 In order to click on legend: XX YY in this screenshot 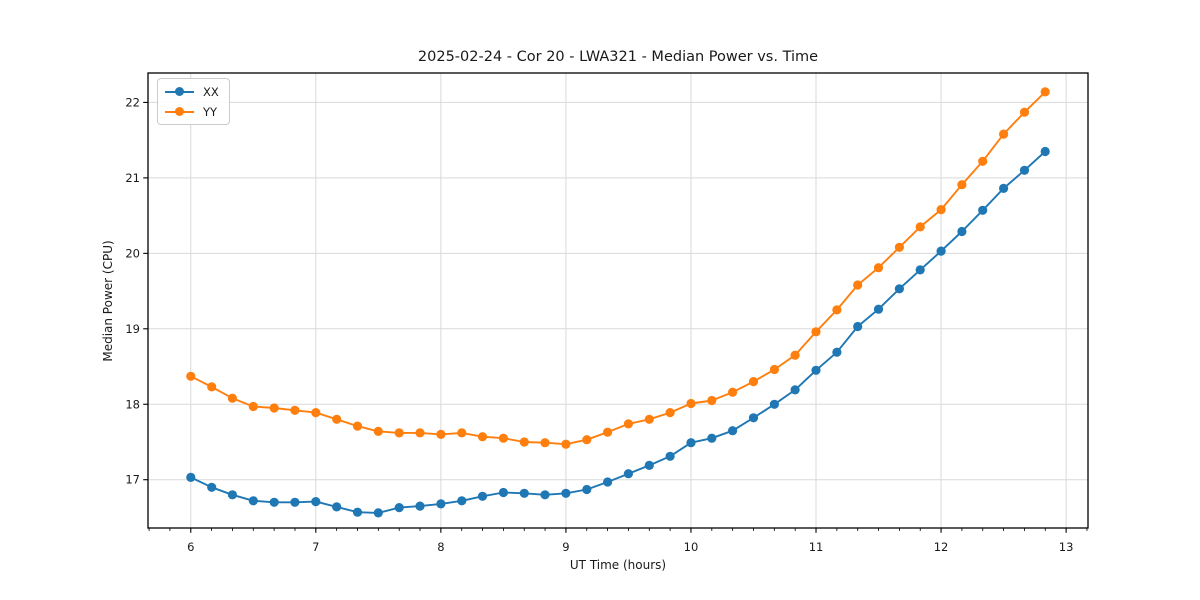, I will do `click(193, 101)`.